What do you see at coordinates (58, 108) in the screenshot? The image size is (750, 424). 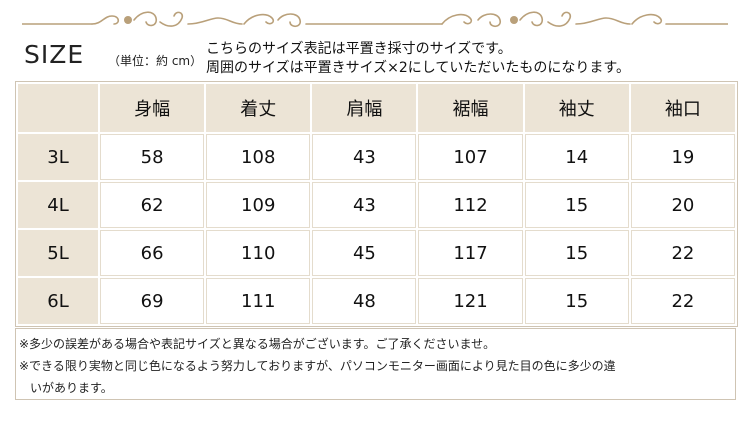 I see `corner-cell` at bounding box center [58, 108].